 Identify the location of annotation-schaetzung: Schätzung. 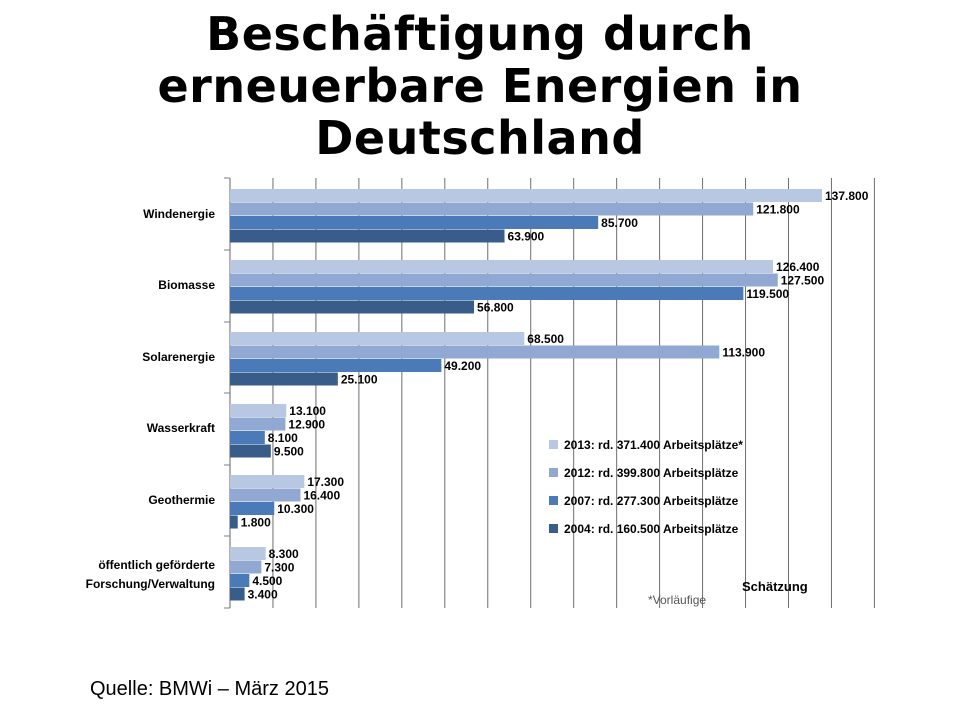
(775, 586).